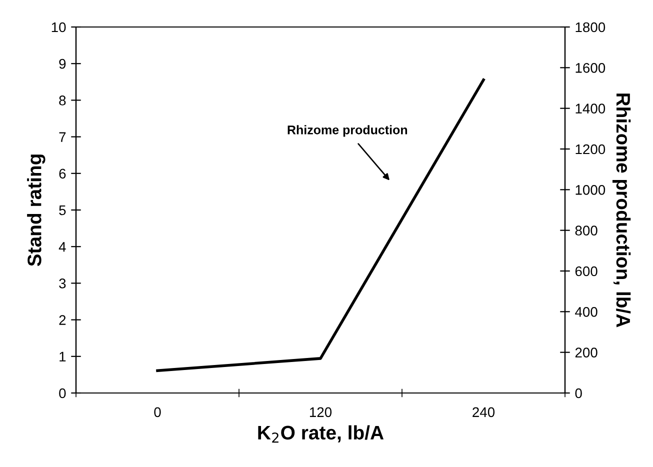 The image size is (653, 467). Describe the element at coordinates (321, 412) in the screenshot. I see `x-tick-label: 120` at that location.